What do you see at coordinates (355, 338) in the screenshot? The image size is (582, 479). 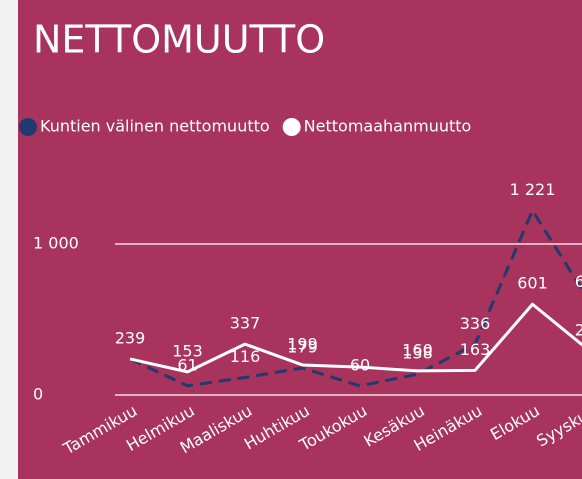 I see `series-line` at bounding box center [355, 338].